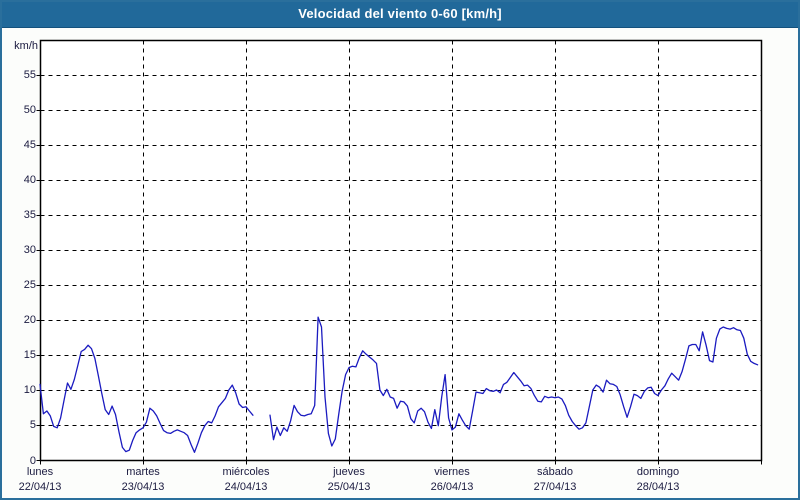  Describe the element at coordinates (658, 472) in the screenshot. I see `x-day-label: domingo` at that location.